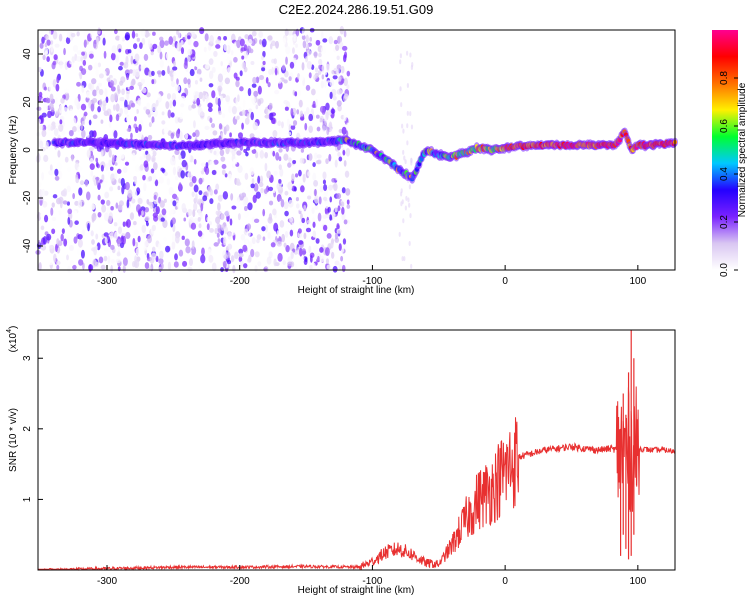 The image size is (750, 600). I want to click on colorbar-ticks: 0.0 0.2 0.4 0.6 0.8, so click(728, 174).